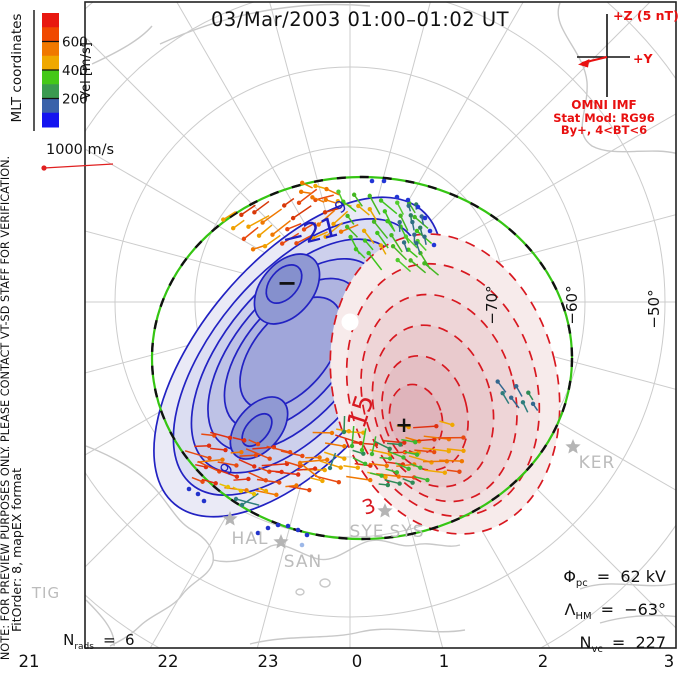 The height and width of the screenshot is (674, 680). Describe the element at coordinates (75, 100) in the screenshot. I see `colorbar-tick-label: 200` at that location.